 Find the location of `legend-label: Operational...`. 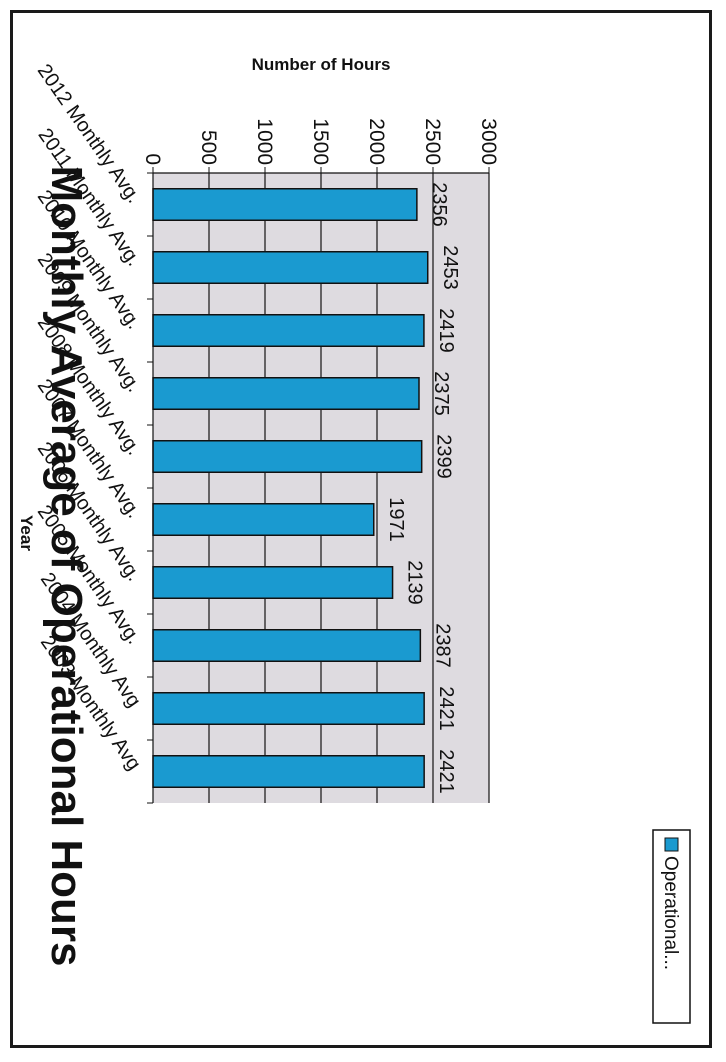

legend-label: Operational... is located at coordinates (670, 913).